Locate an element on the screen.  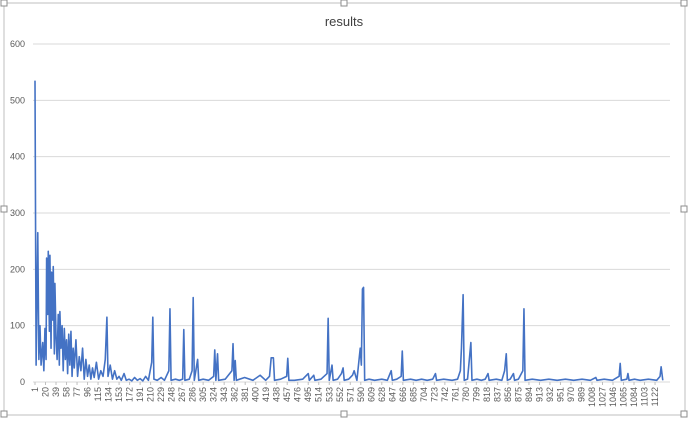
y-tick-label: 200 is located at coordinates (17, 269).